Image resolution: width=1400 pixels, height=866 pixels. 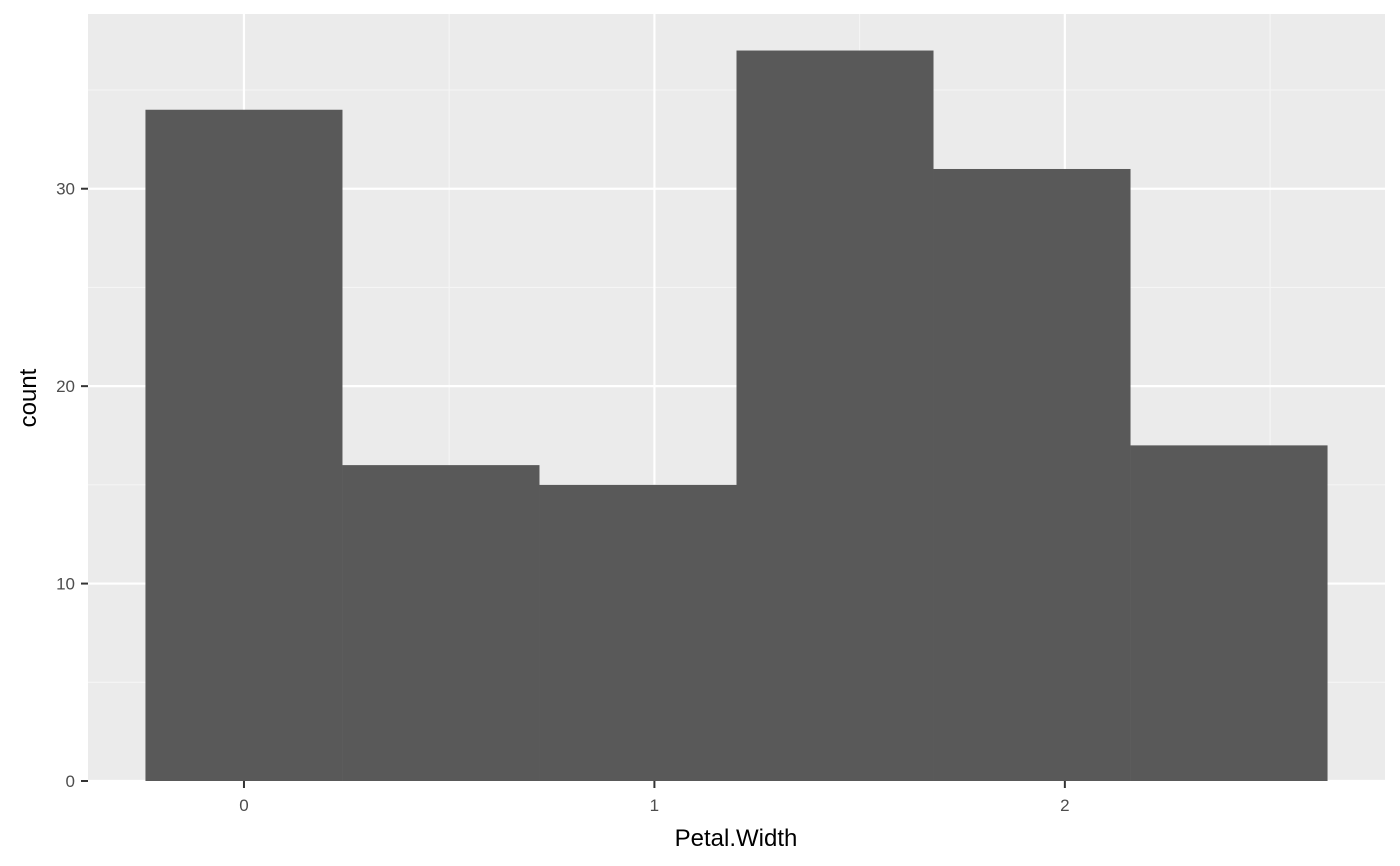 I want to click on x-tick-label: 1, so click(x=654, y=805).